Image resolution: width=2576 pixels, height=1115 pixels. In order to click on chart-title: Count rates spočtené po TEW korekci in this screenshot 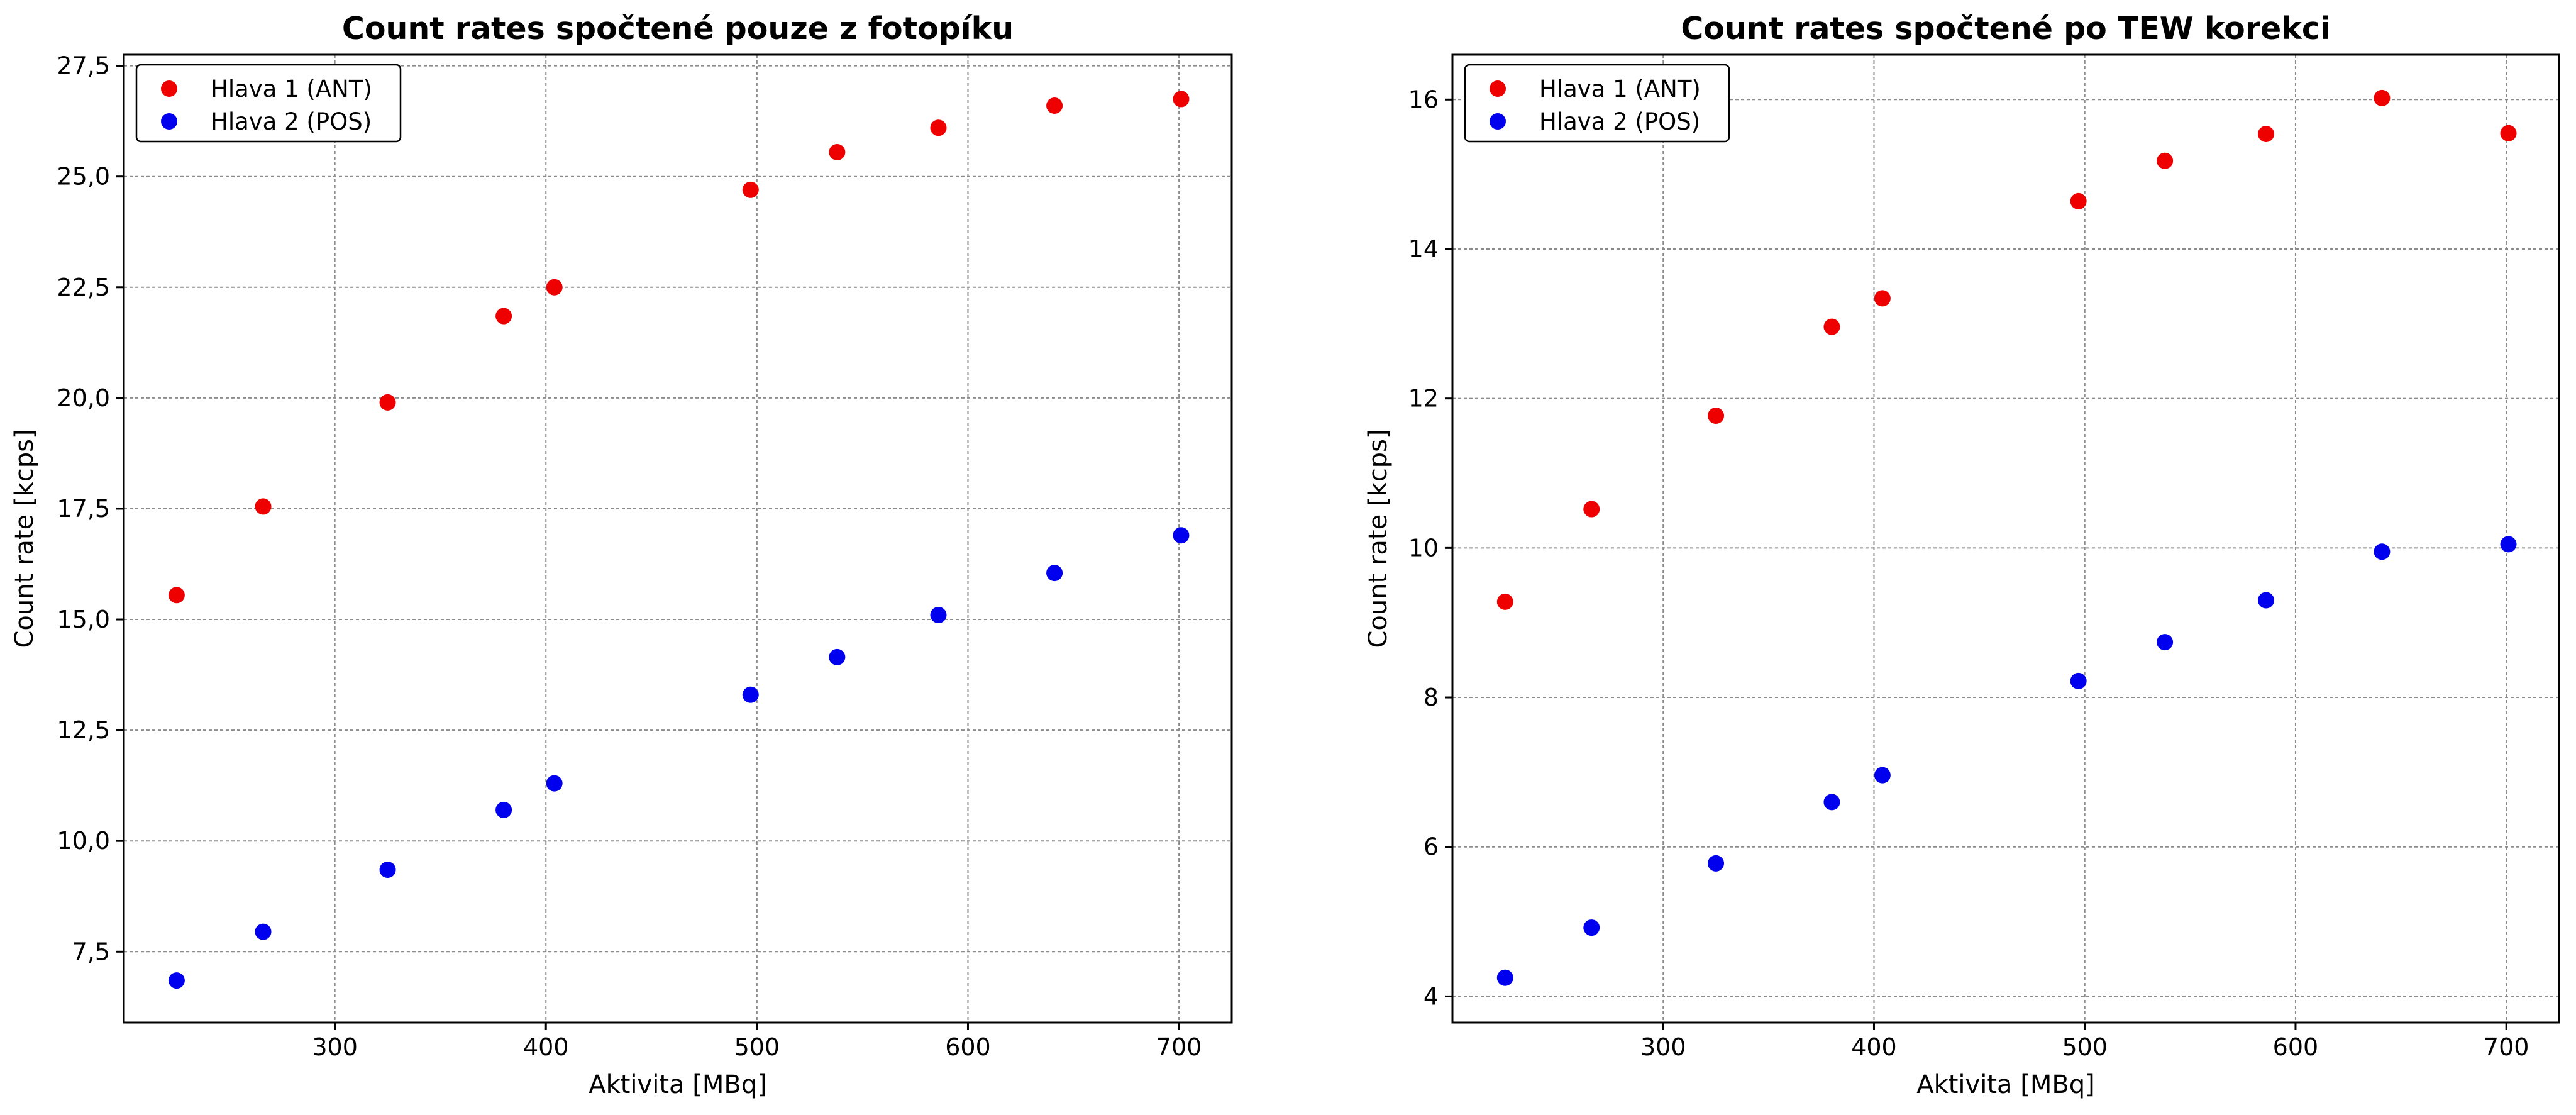, I will do `click(2005, 29)`.